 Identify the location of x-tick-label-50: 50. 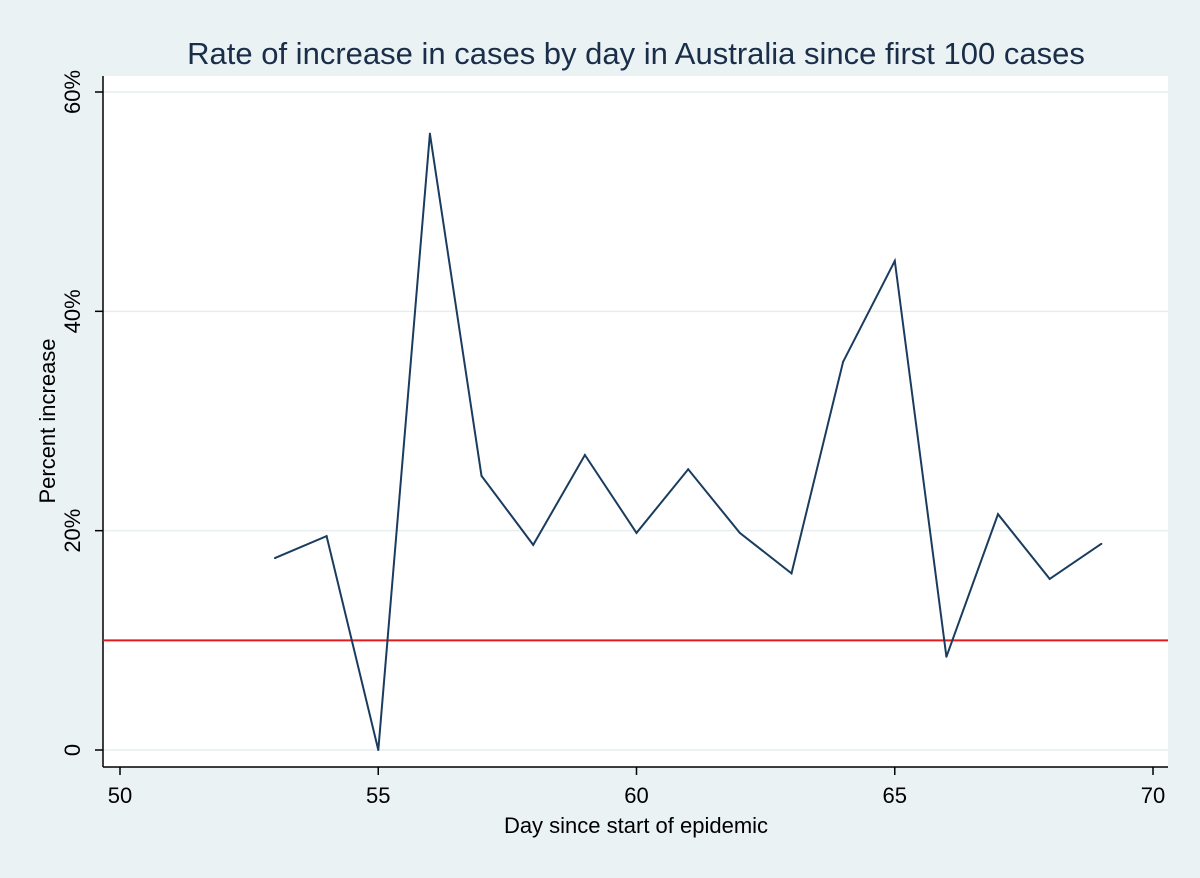
(120, 795).